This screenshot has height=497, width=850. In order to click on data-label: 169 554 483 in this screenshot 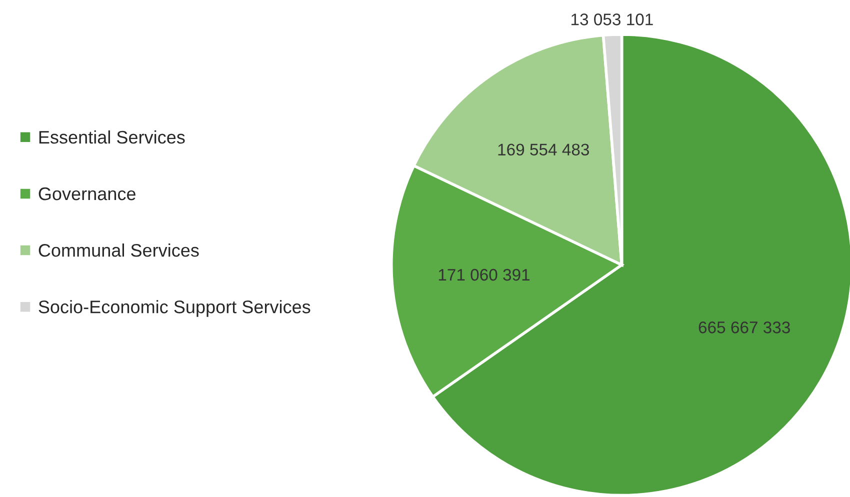, I will do `click(543, 150)`.